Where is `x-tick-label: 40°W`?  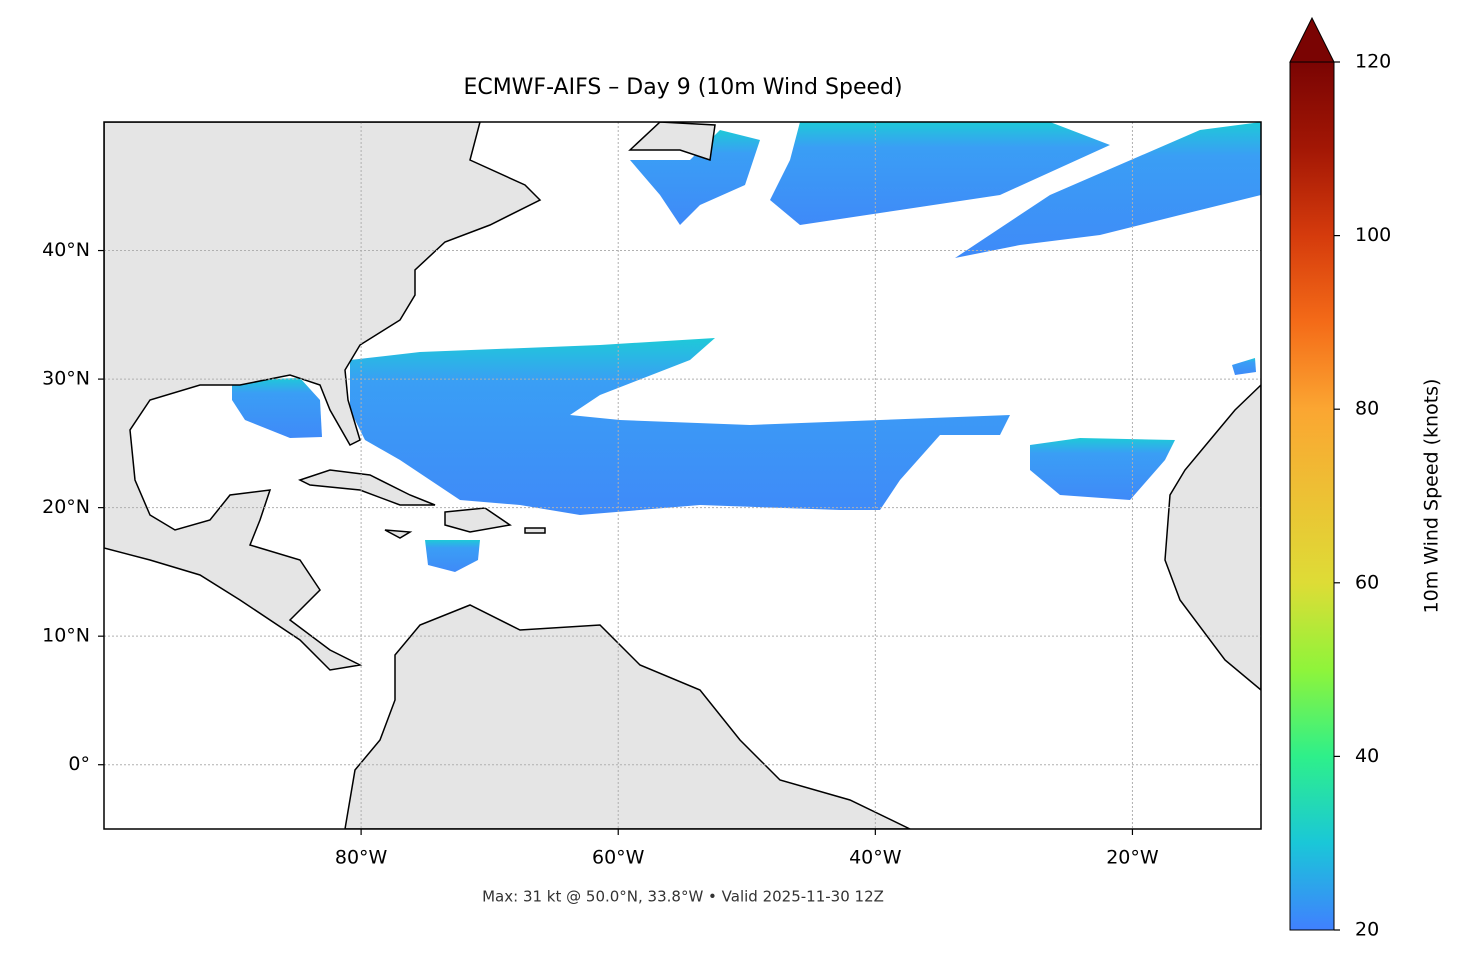
x-tick-label: 40°W is located at coordinates (875, 858).